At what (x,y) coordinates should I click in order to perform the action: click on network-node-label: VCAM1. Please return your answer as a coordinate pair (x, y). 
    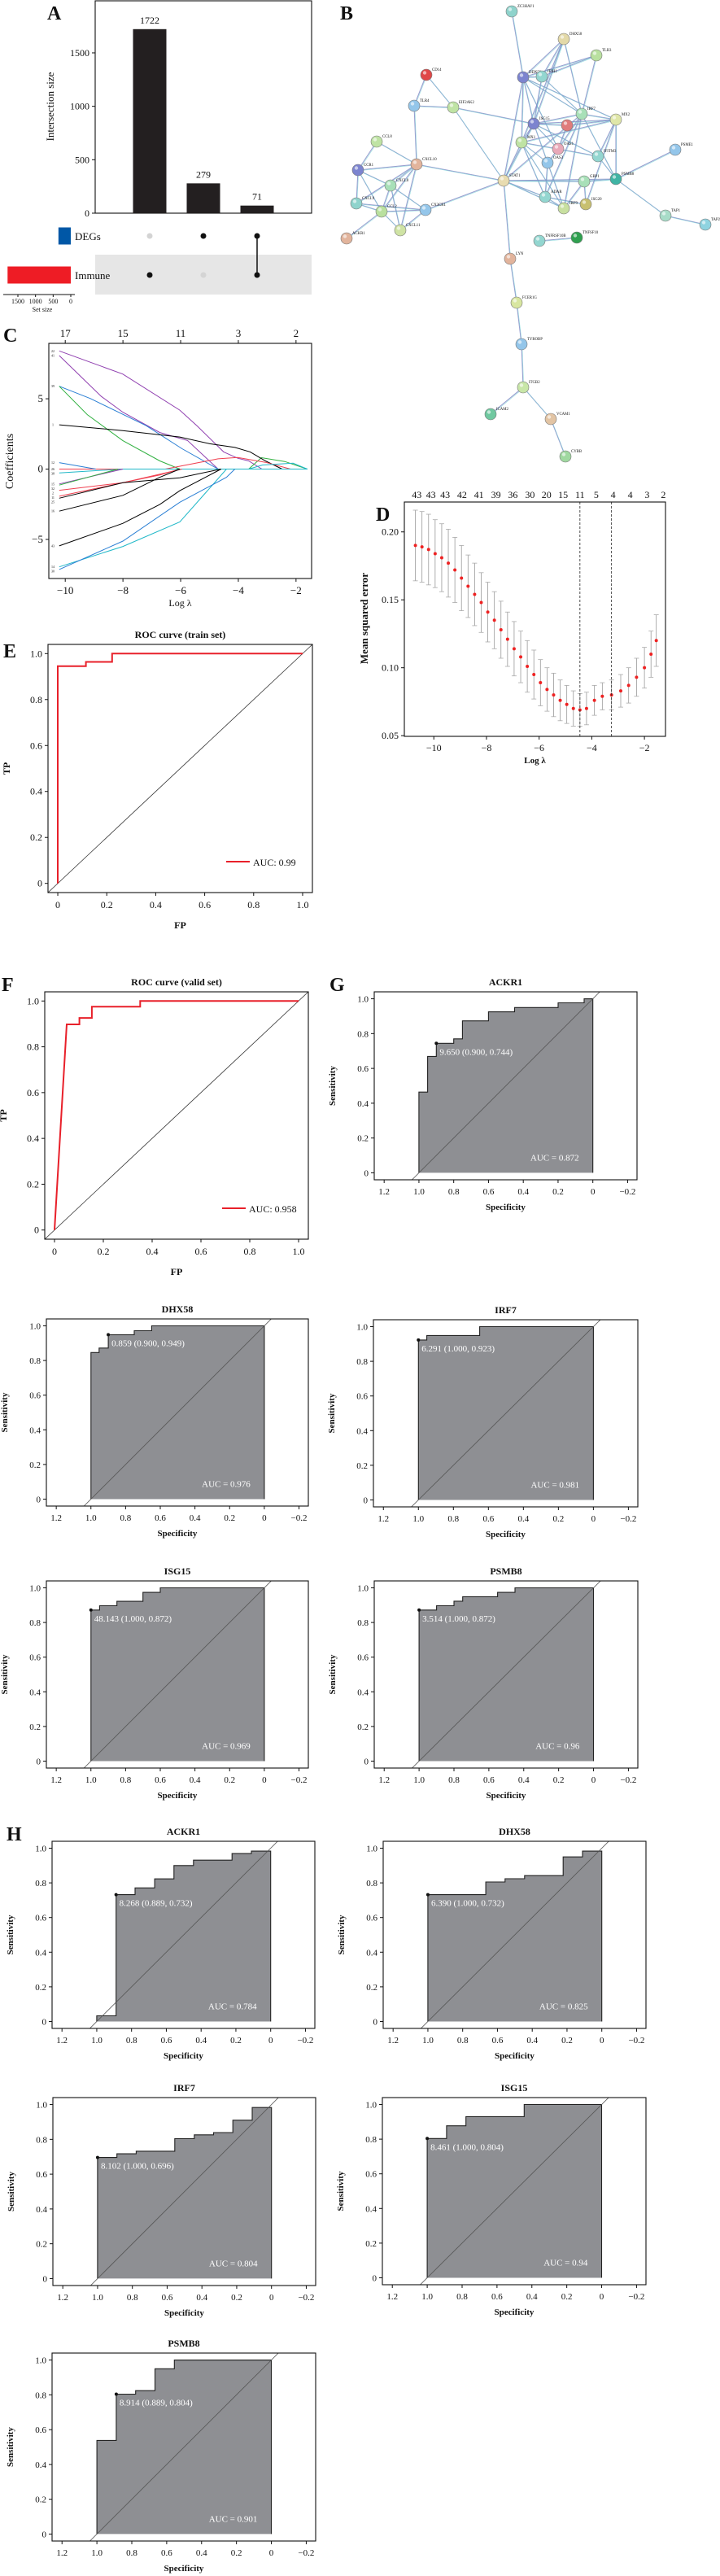
    Looking at the image, I should click on (563, 415).